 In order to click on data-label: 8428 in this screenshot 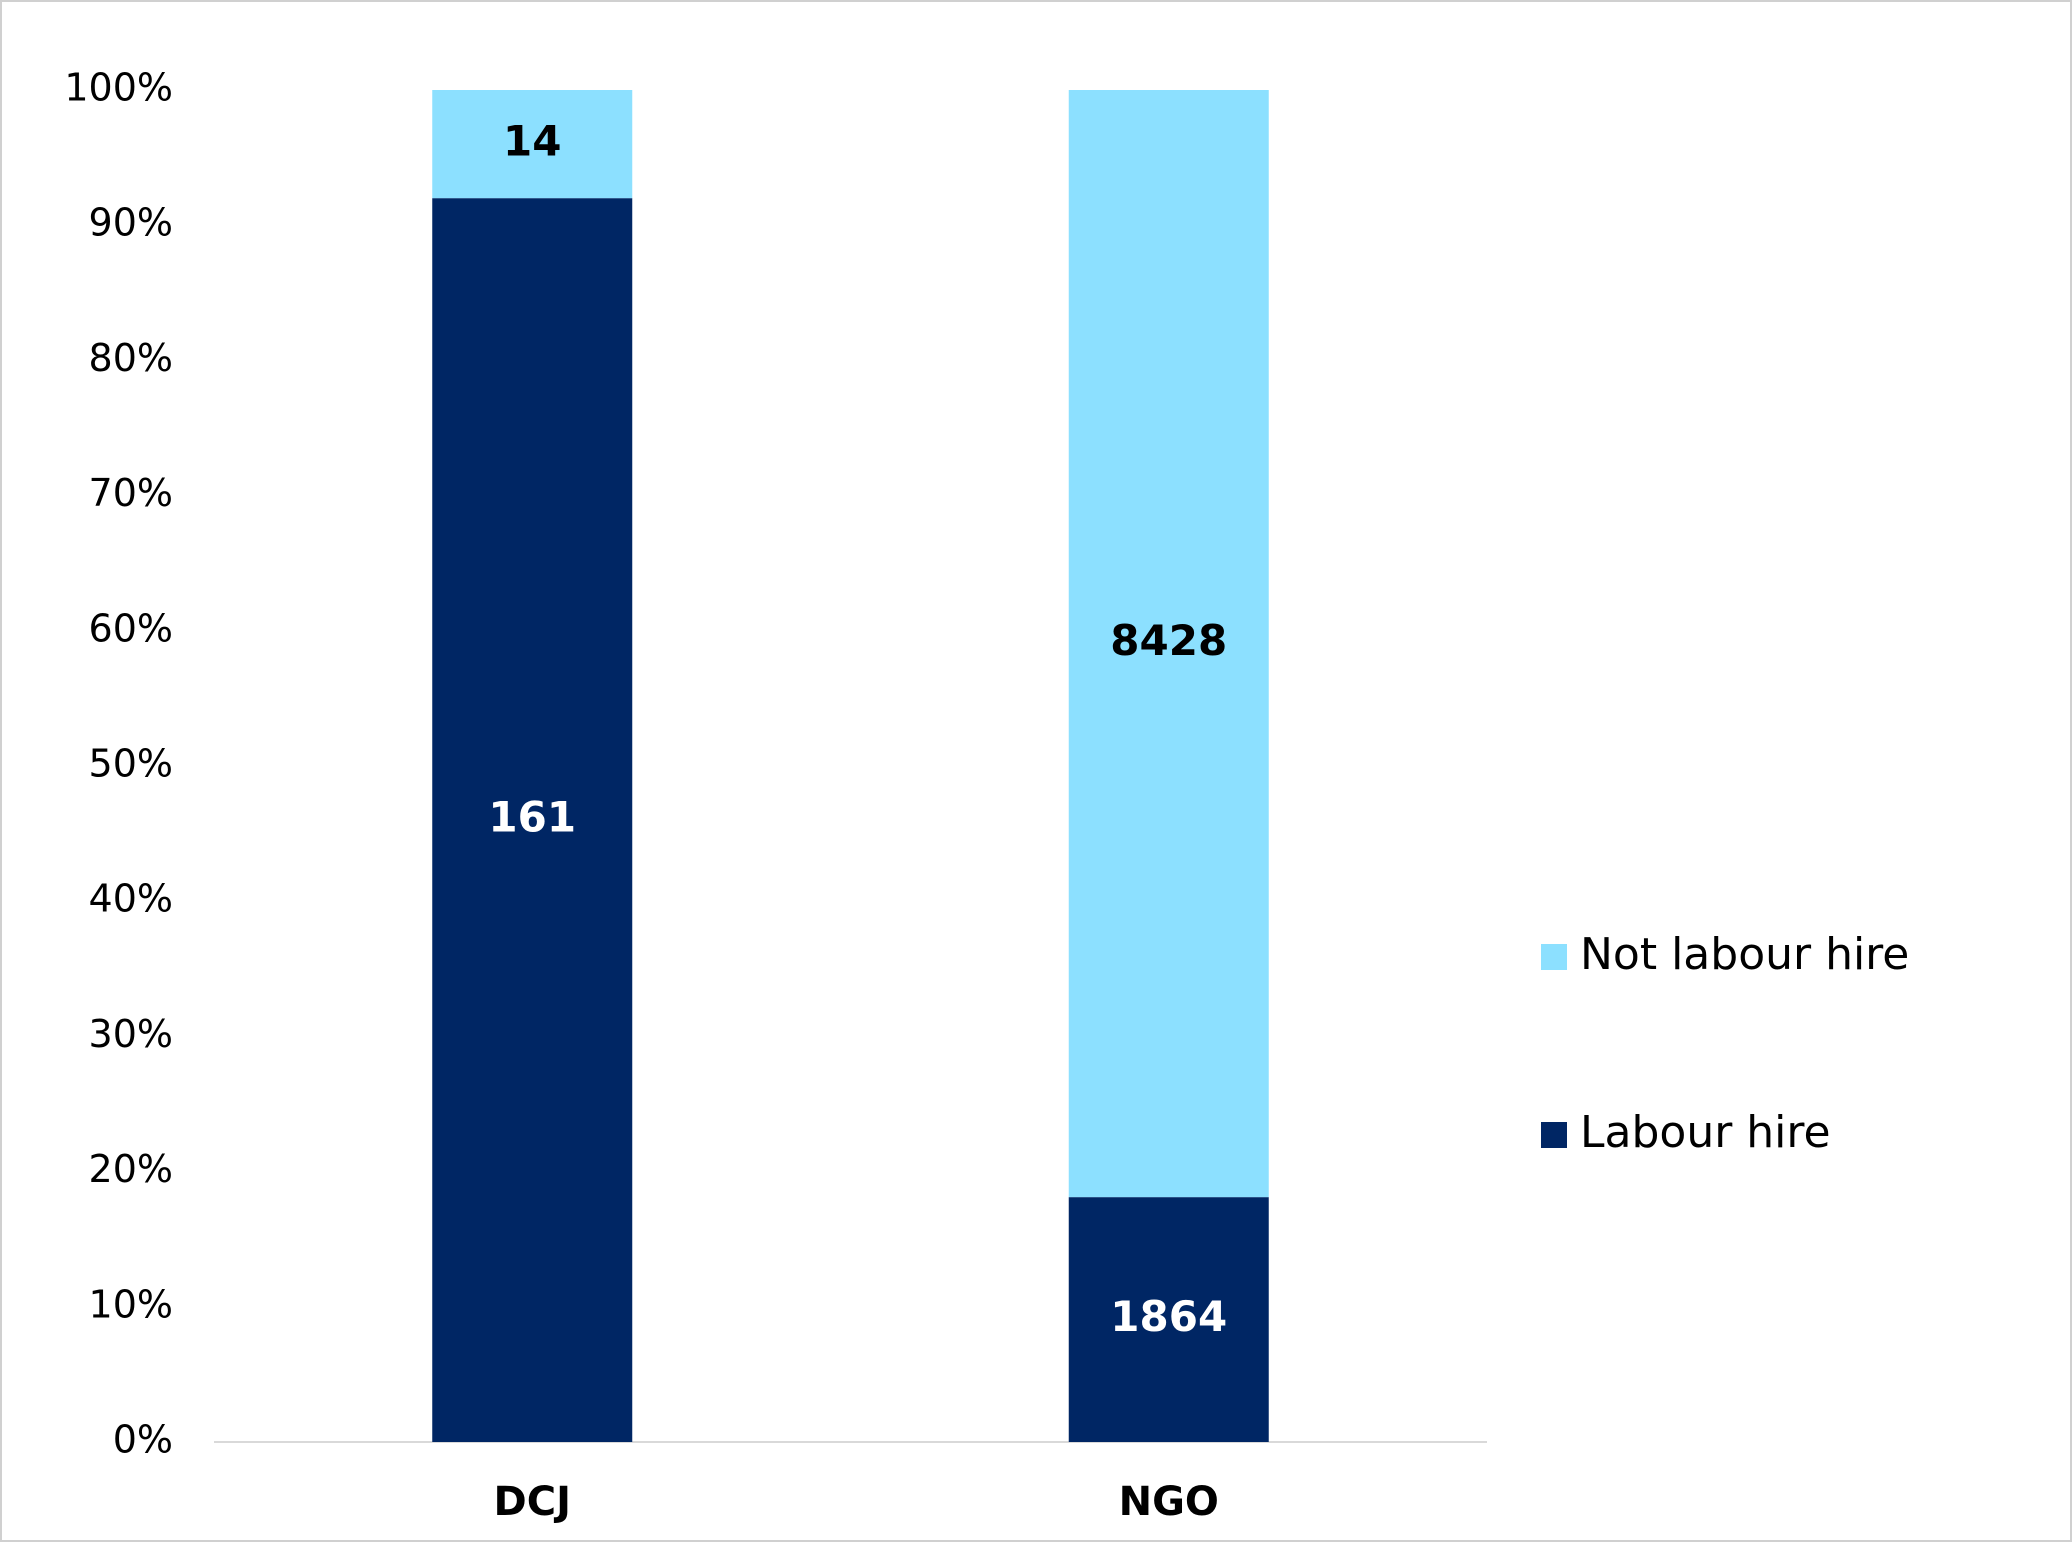, I will do `click(1168, 640)`.